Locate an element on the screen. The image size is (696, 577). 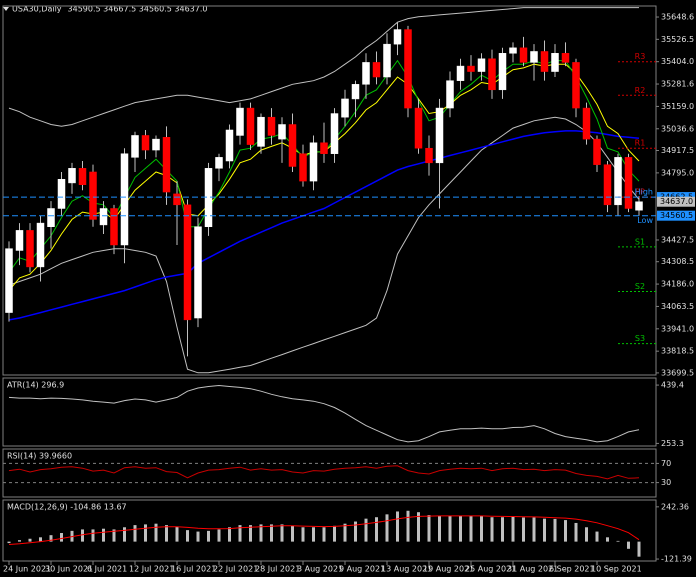
y-tick-label: 439.4 is located at coordinates (672, 385).